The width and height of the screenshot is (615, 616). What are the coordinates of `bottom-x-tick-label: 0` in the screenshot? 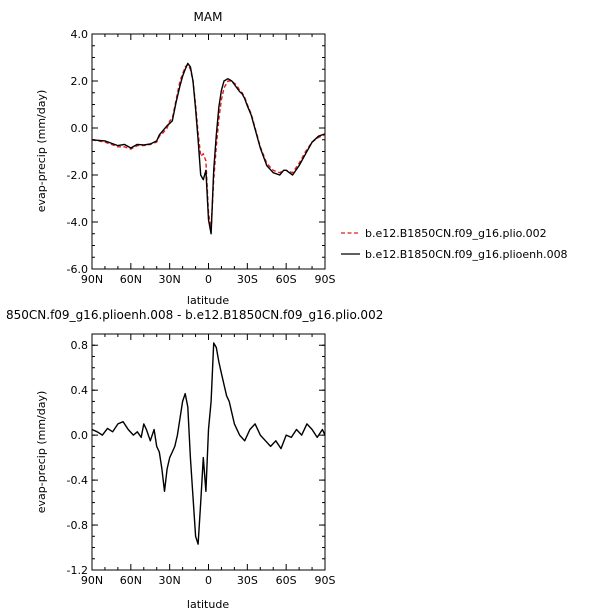 It's located at (208, 580).